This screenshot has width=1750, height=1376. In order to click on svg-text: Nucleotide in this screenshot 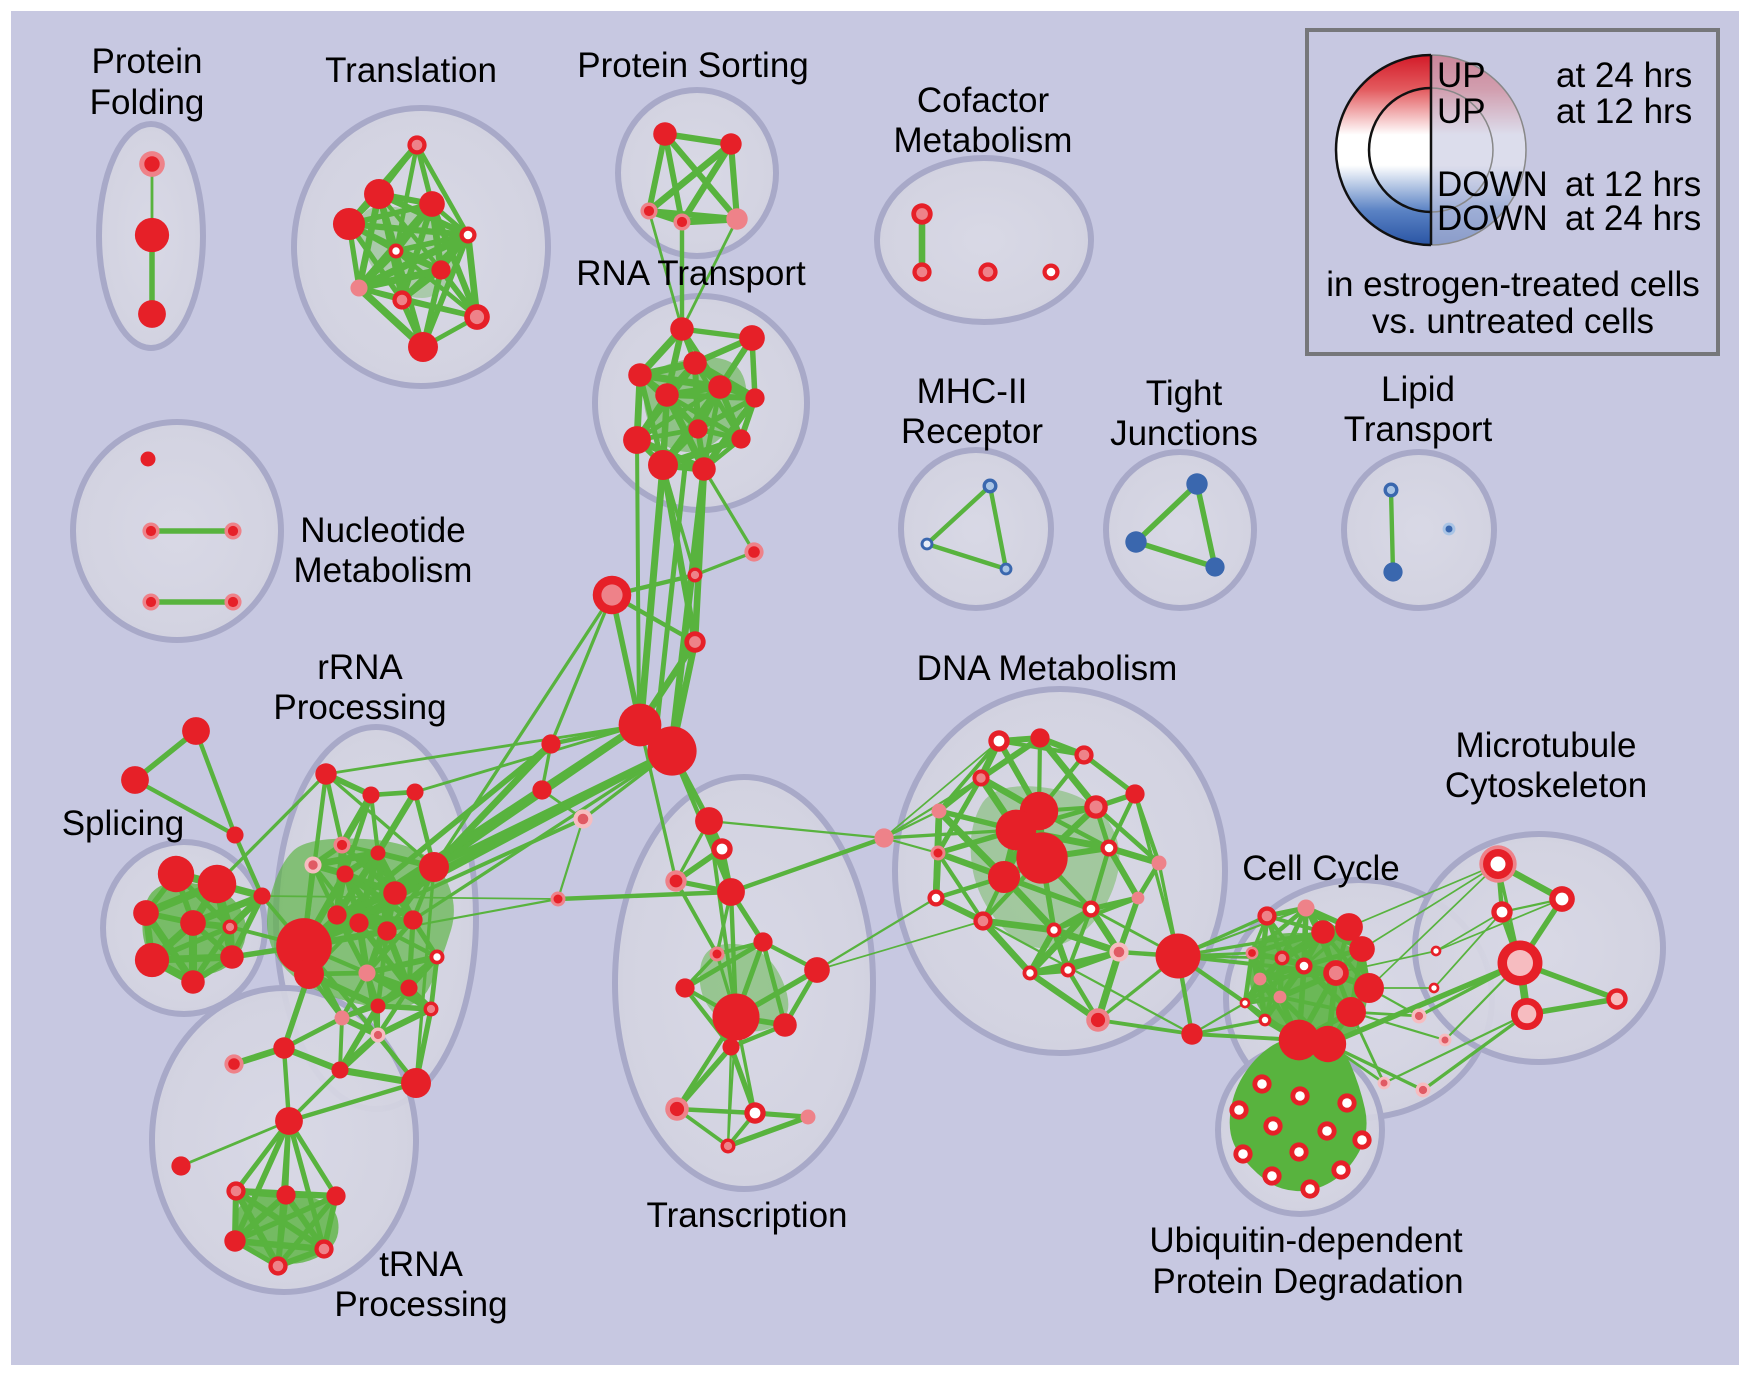, I will do `click(382, 530)`.